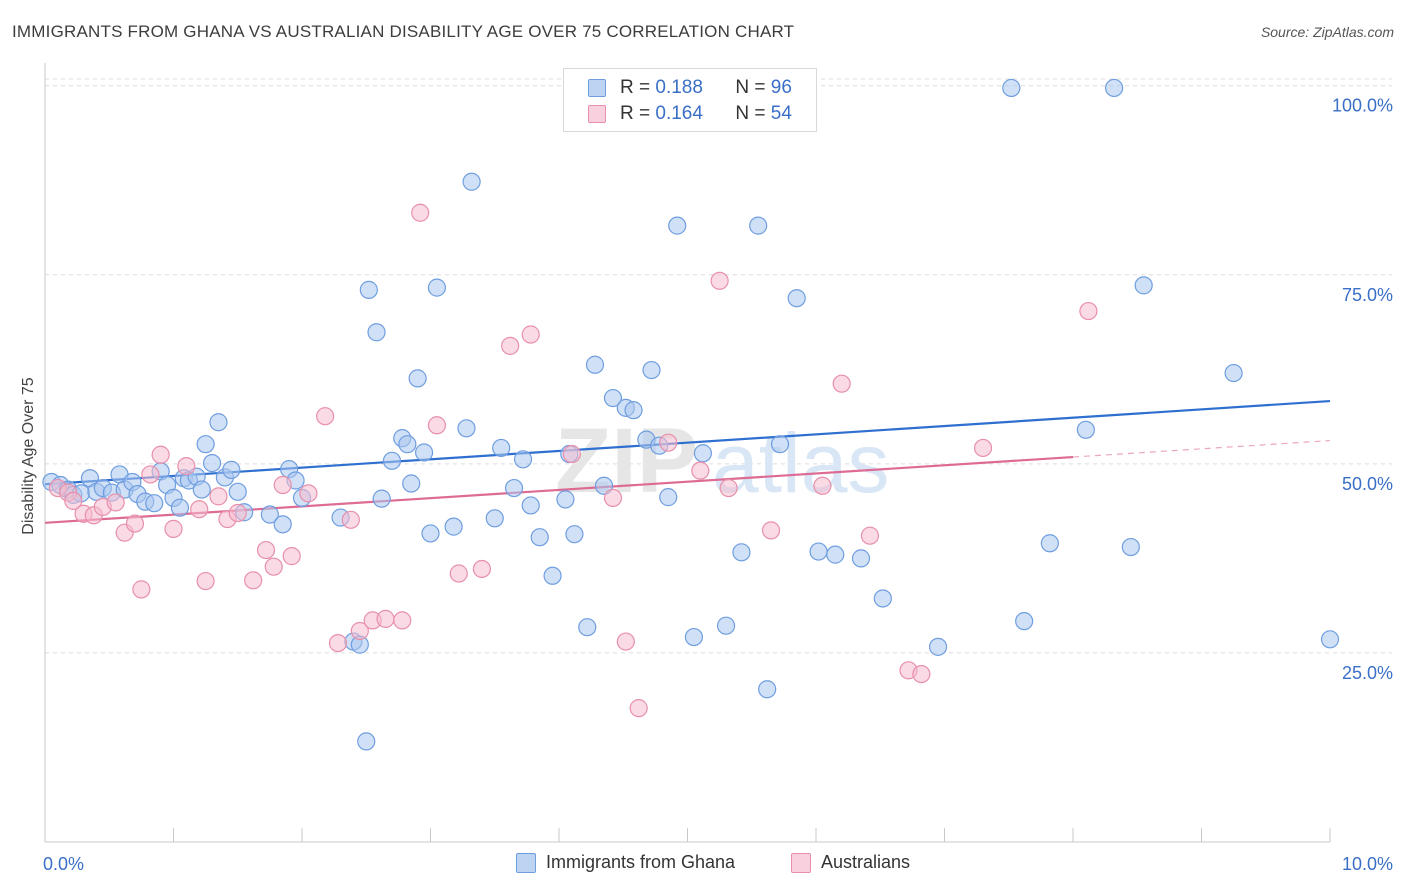 This screenshot has width=1406, height=892. Describe the element at coordinates (63, 864) in the screenshot. I see `x-tick-label-0: 0.0%` at that location.